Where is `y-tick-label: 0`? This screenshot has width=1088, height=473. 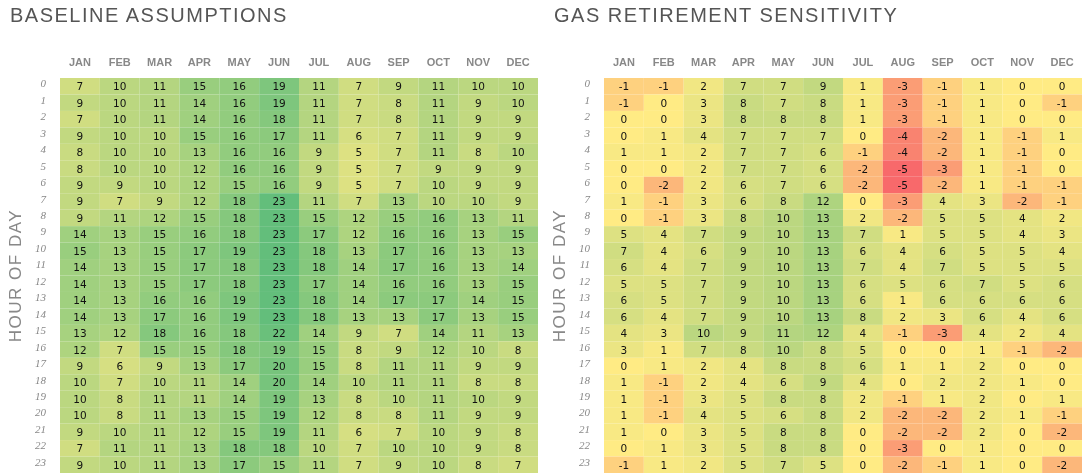 y-tick-label: 0 is located at coordinates (43, 83).